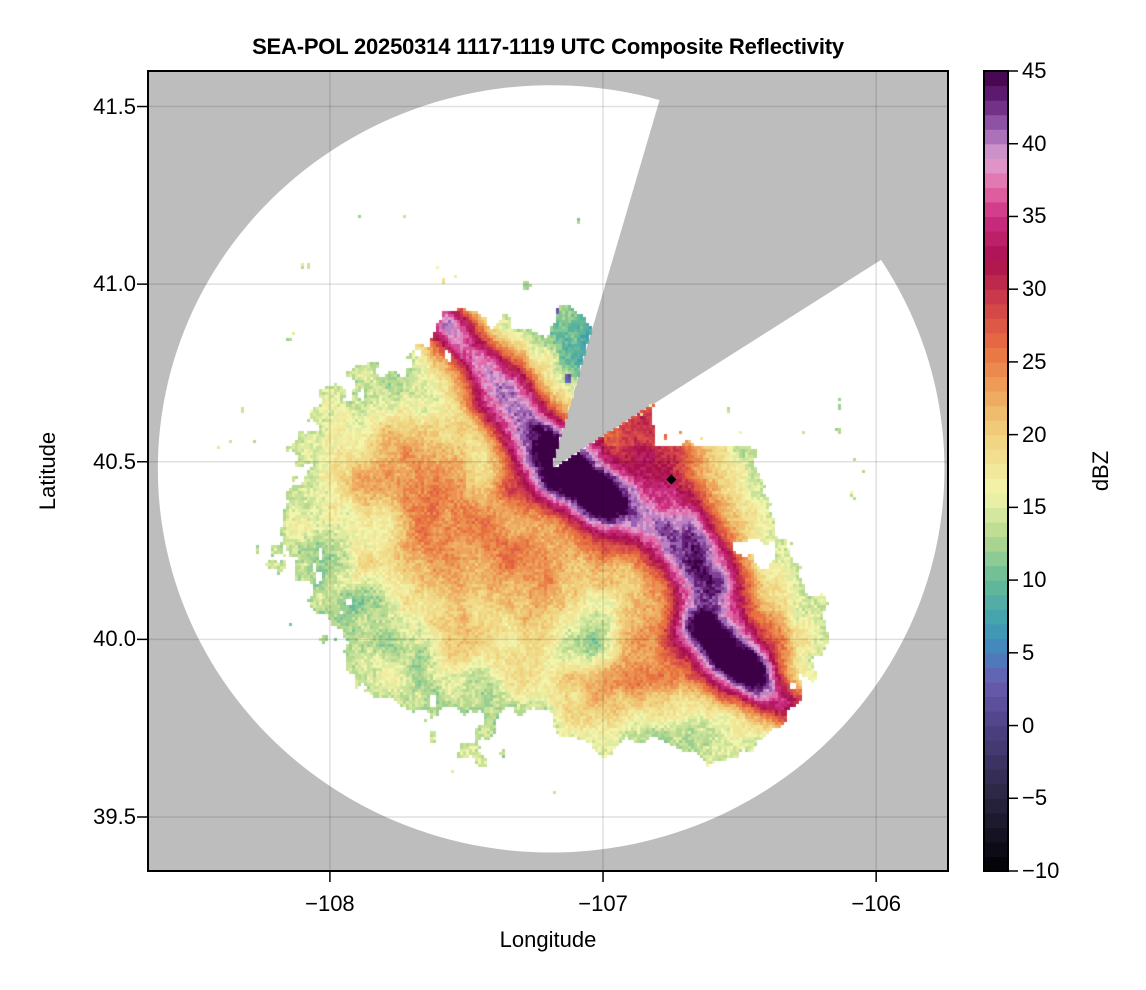 The image size is (1146, 990). I want to click on x-axis-label: Longitude, so click(548, 939).